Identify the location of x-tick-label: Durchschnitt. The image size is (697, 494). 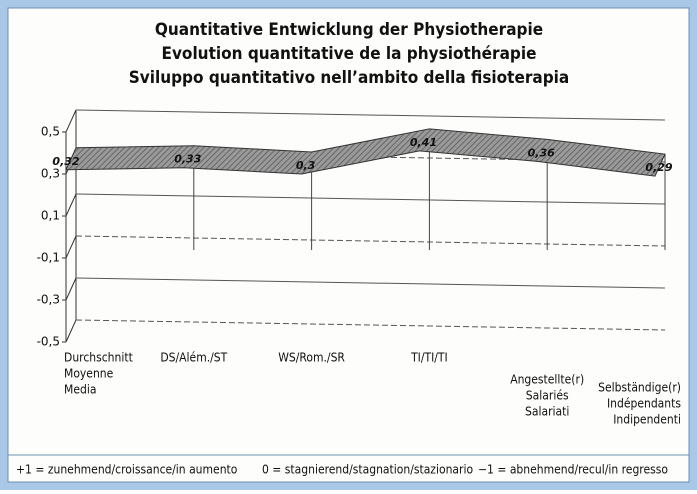
(98, 358).